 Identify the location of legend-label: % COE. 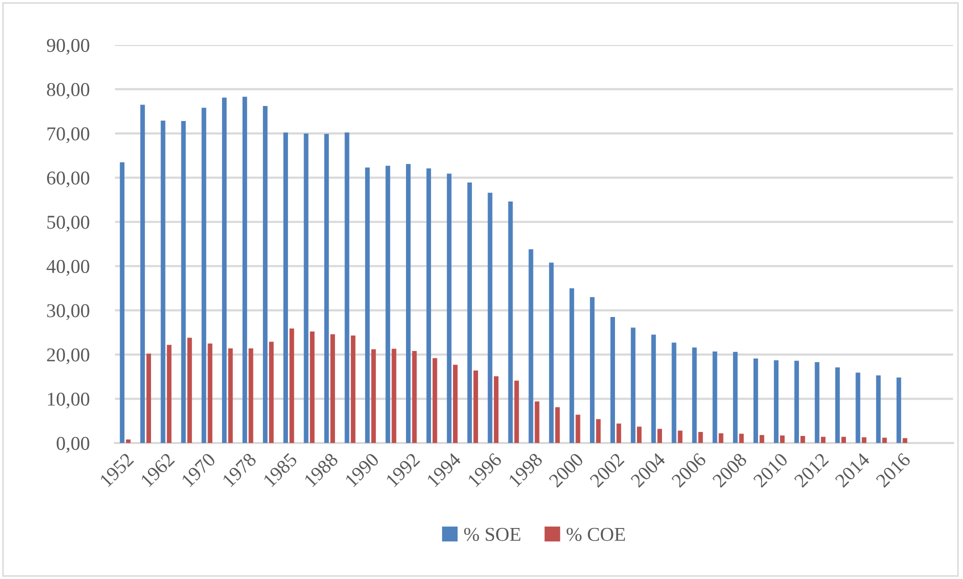
(595, 535).